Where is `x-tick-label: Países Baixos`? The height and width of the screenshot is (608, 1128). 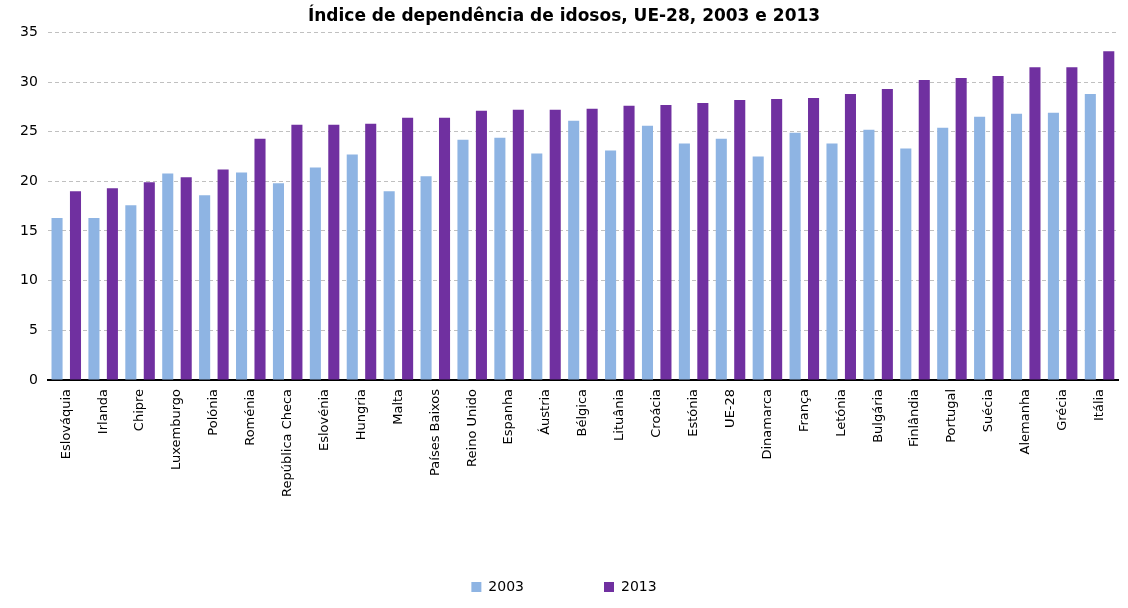
x-tick-label: Países Baixos is located at coordinates (434, 432).